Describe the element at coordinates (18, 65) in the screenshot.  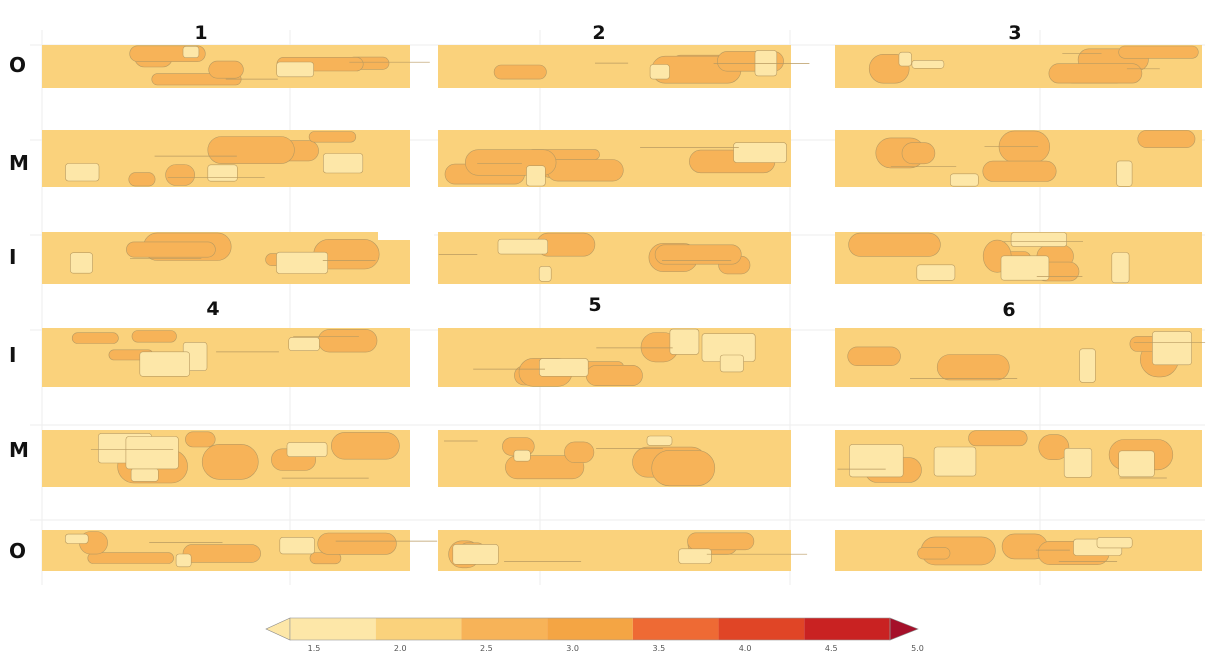
I see `row-label-outer-top: O` at that location.